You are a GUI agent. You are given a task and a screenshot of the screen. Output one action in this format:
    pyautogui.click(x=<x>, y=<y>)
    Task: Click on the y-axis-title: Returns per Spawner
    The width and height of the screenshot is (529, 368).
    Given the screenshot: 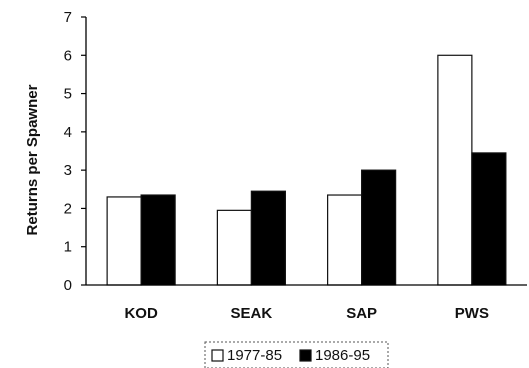 What is the action you would take?
    pyautogui.click(x=32, y=159)
    